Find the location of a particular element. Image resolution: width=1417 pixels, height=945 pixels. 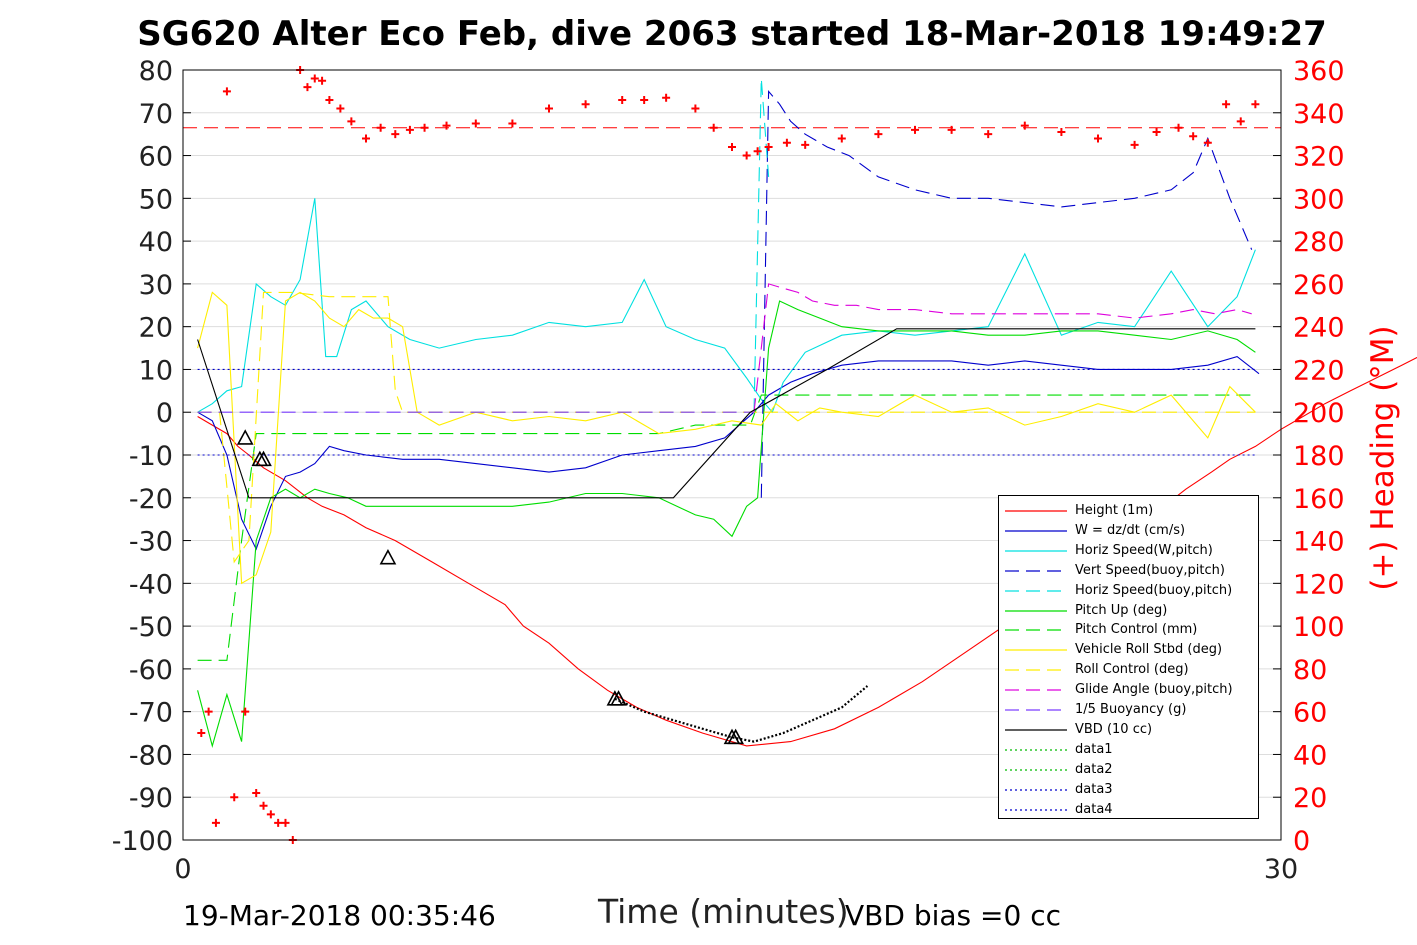

y-tick-label: -60 is located at coordinates (151, 670).